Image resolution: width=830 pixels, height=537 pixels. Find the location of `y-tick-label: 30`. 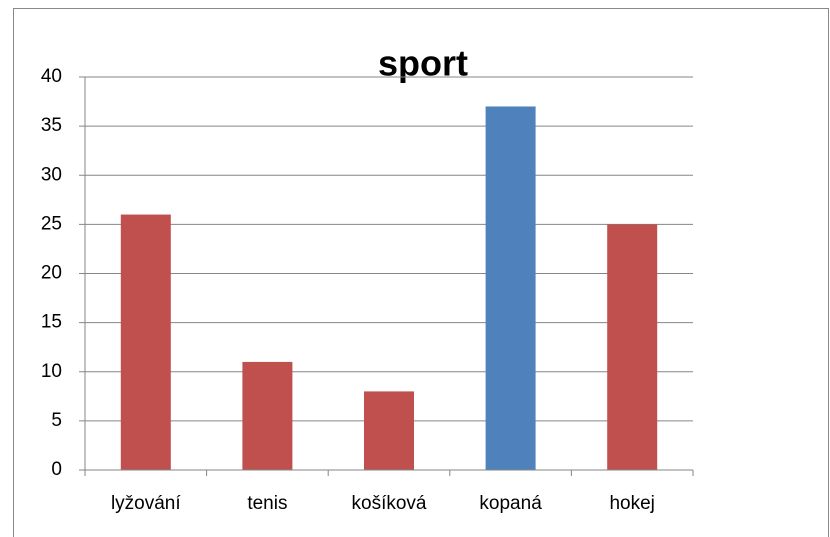

y-tick-label: 30 is located at coordinates (51, 174).